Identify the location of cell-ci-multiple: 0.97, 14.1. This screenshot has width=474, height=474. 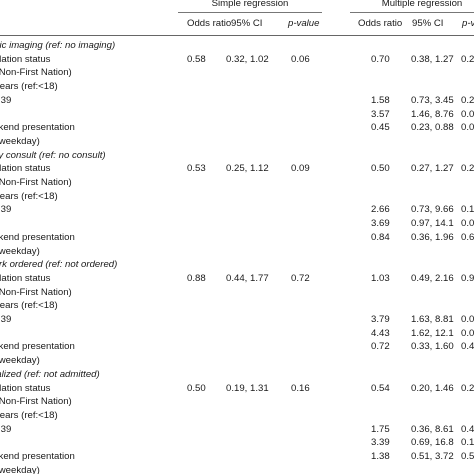
(432, 224).